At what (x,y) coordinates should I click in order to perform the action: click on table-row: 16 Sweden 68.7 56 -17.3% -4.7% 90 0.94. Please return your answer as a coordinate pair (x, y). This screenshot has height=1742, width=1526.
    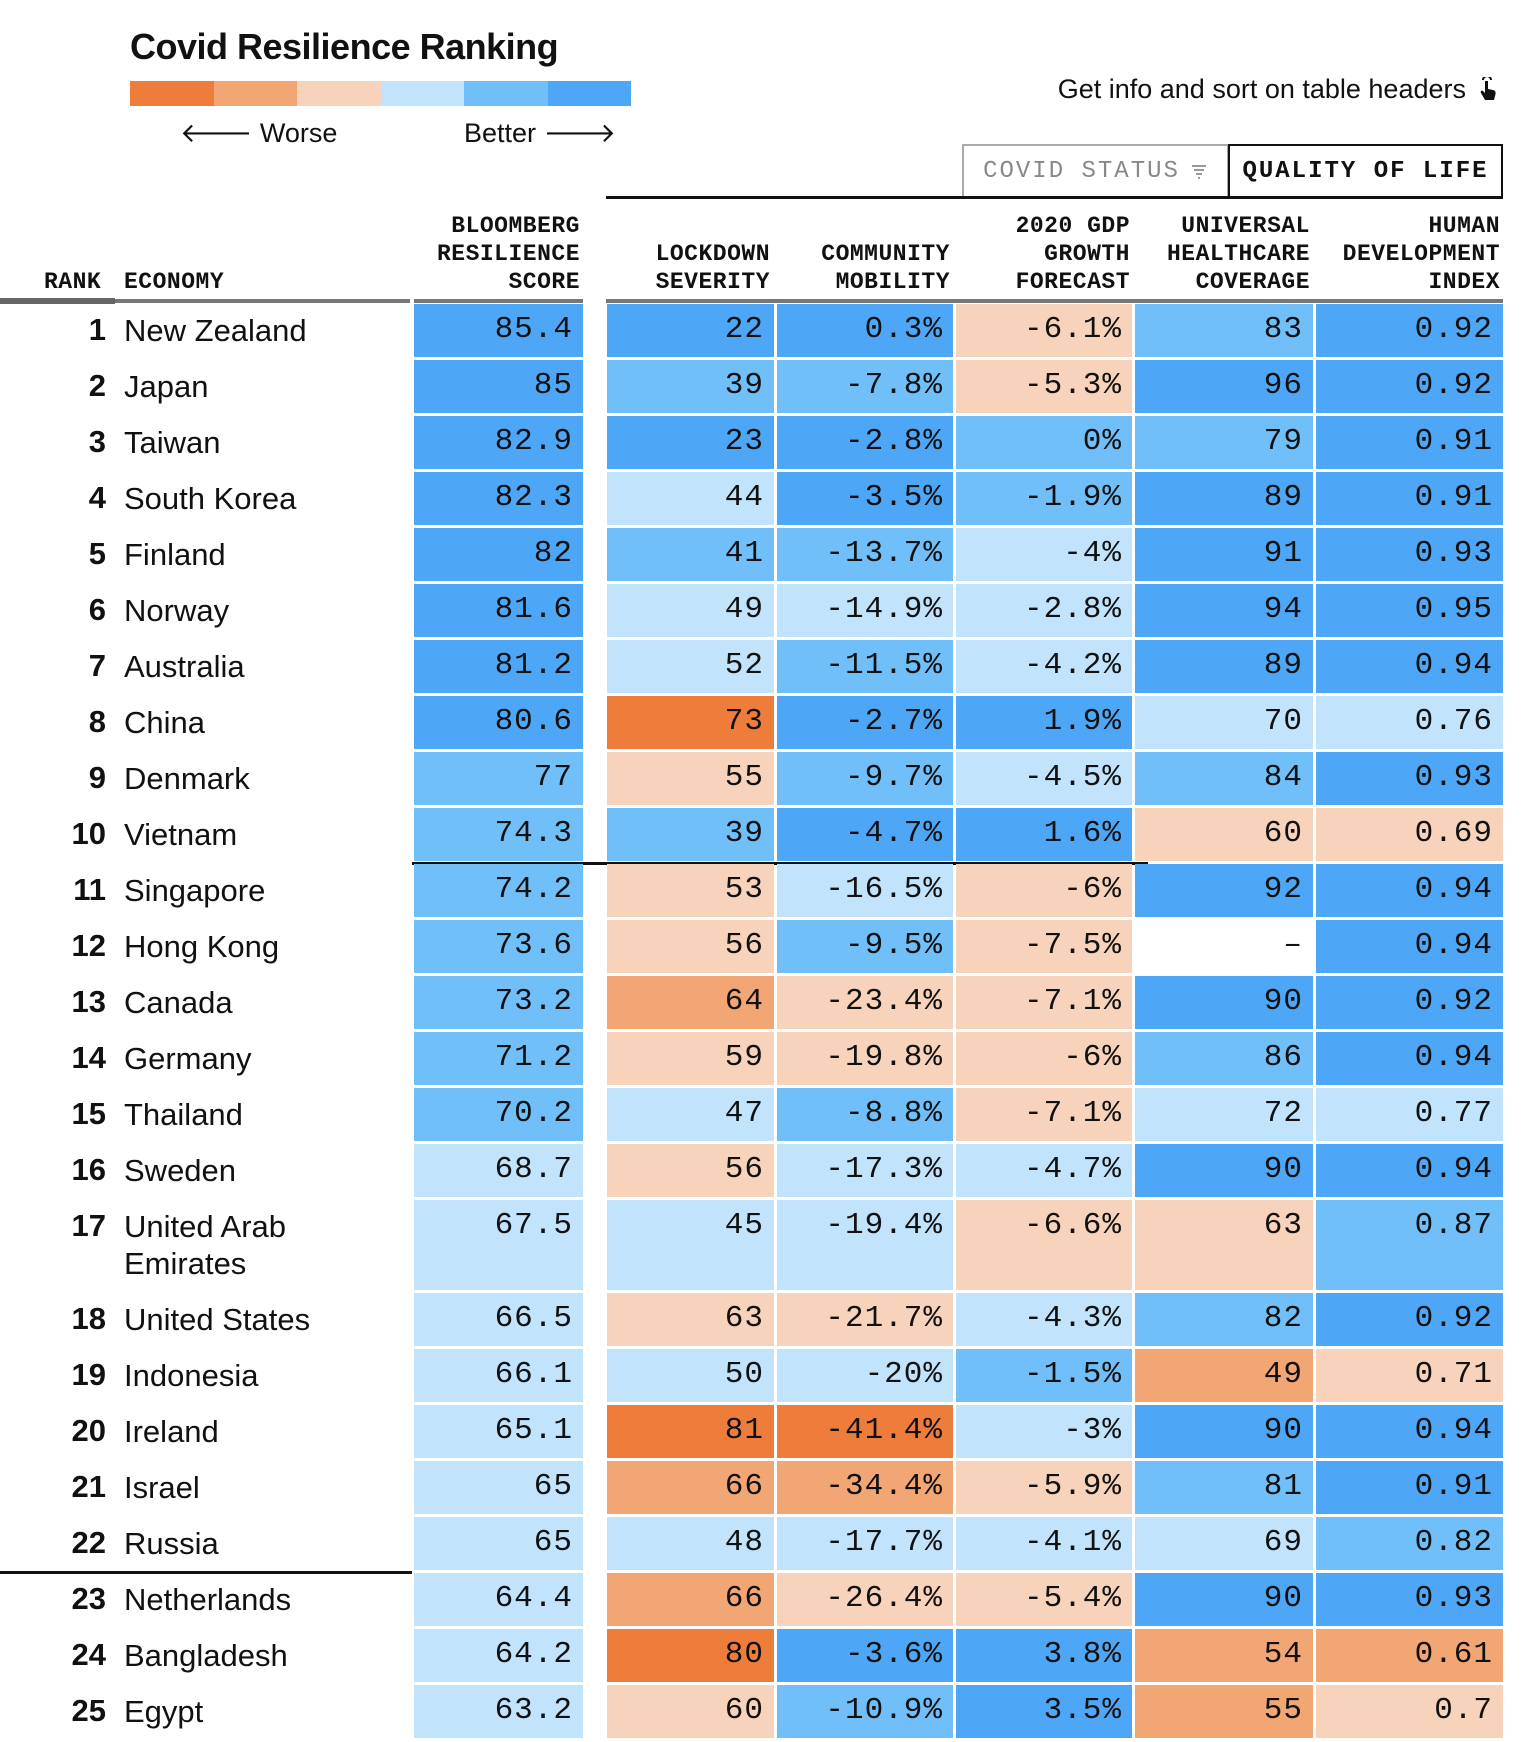
    Looking at the image, I should click on (763, 1172).